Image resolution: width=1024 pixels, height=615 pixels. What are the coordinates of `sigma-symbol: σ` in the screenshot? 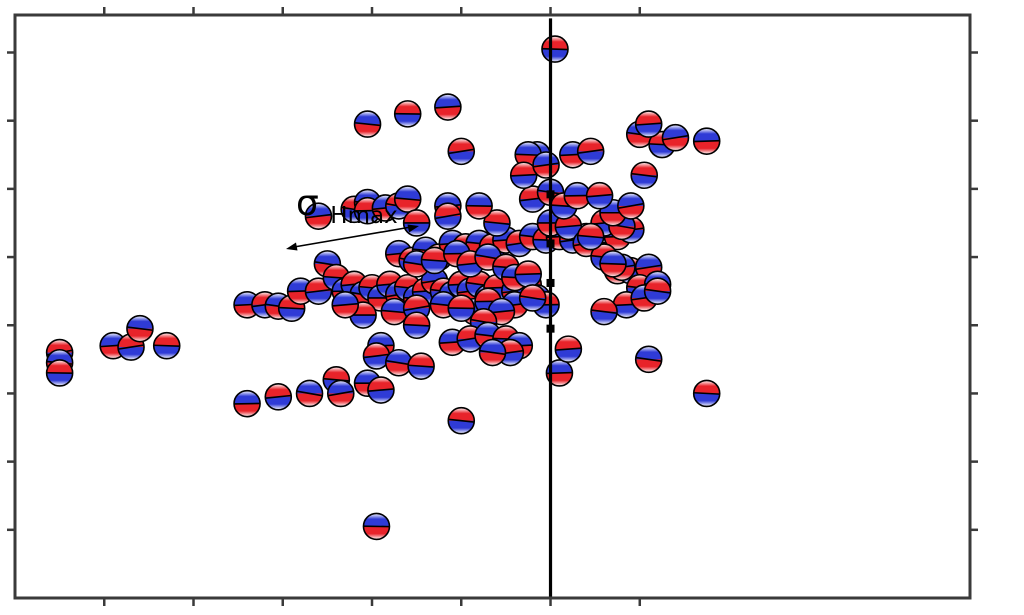 It's located at (307, 203).